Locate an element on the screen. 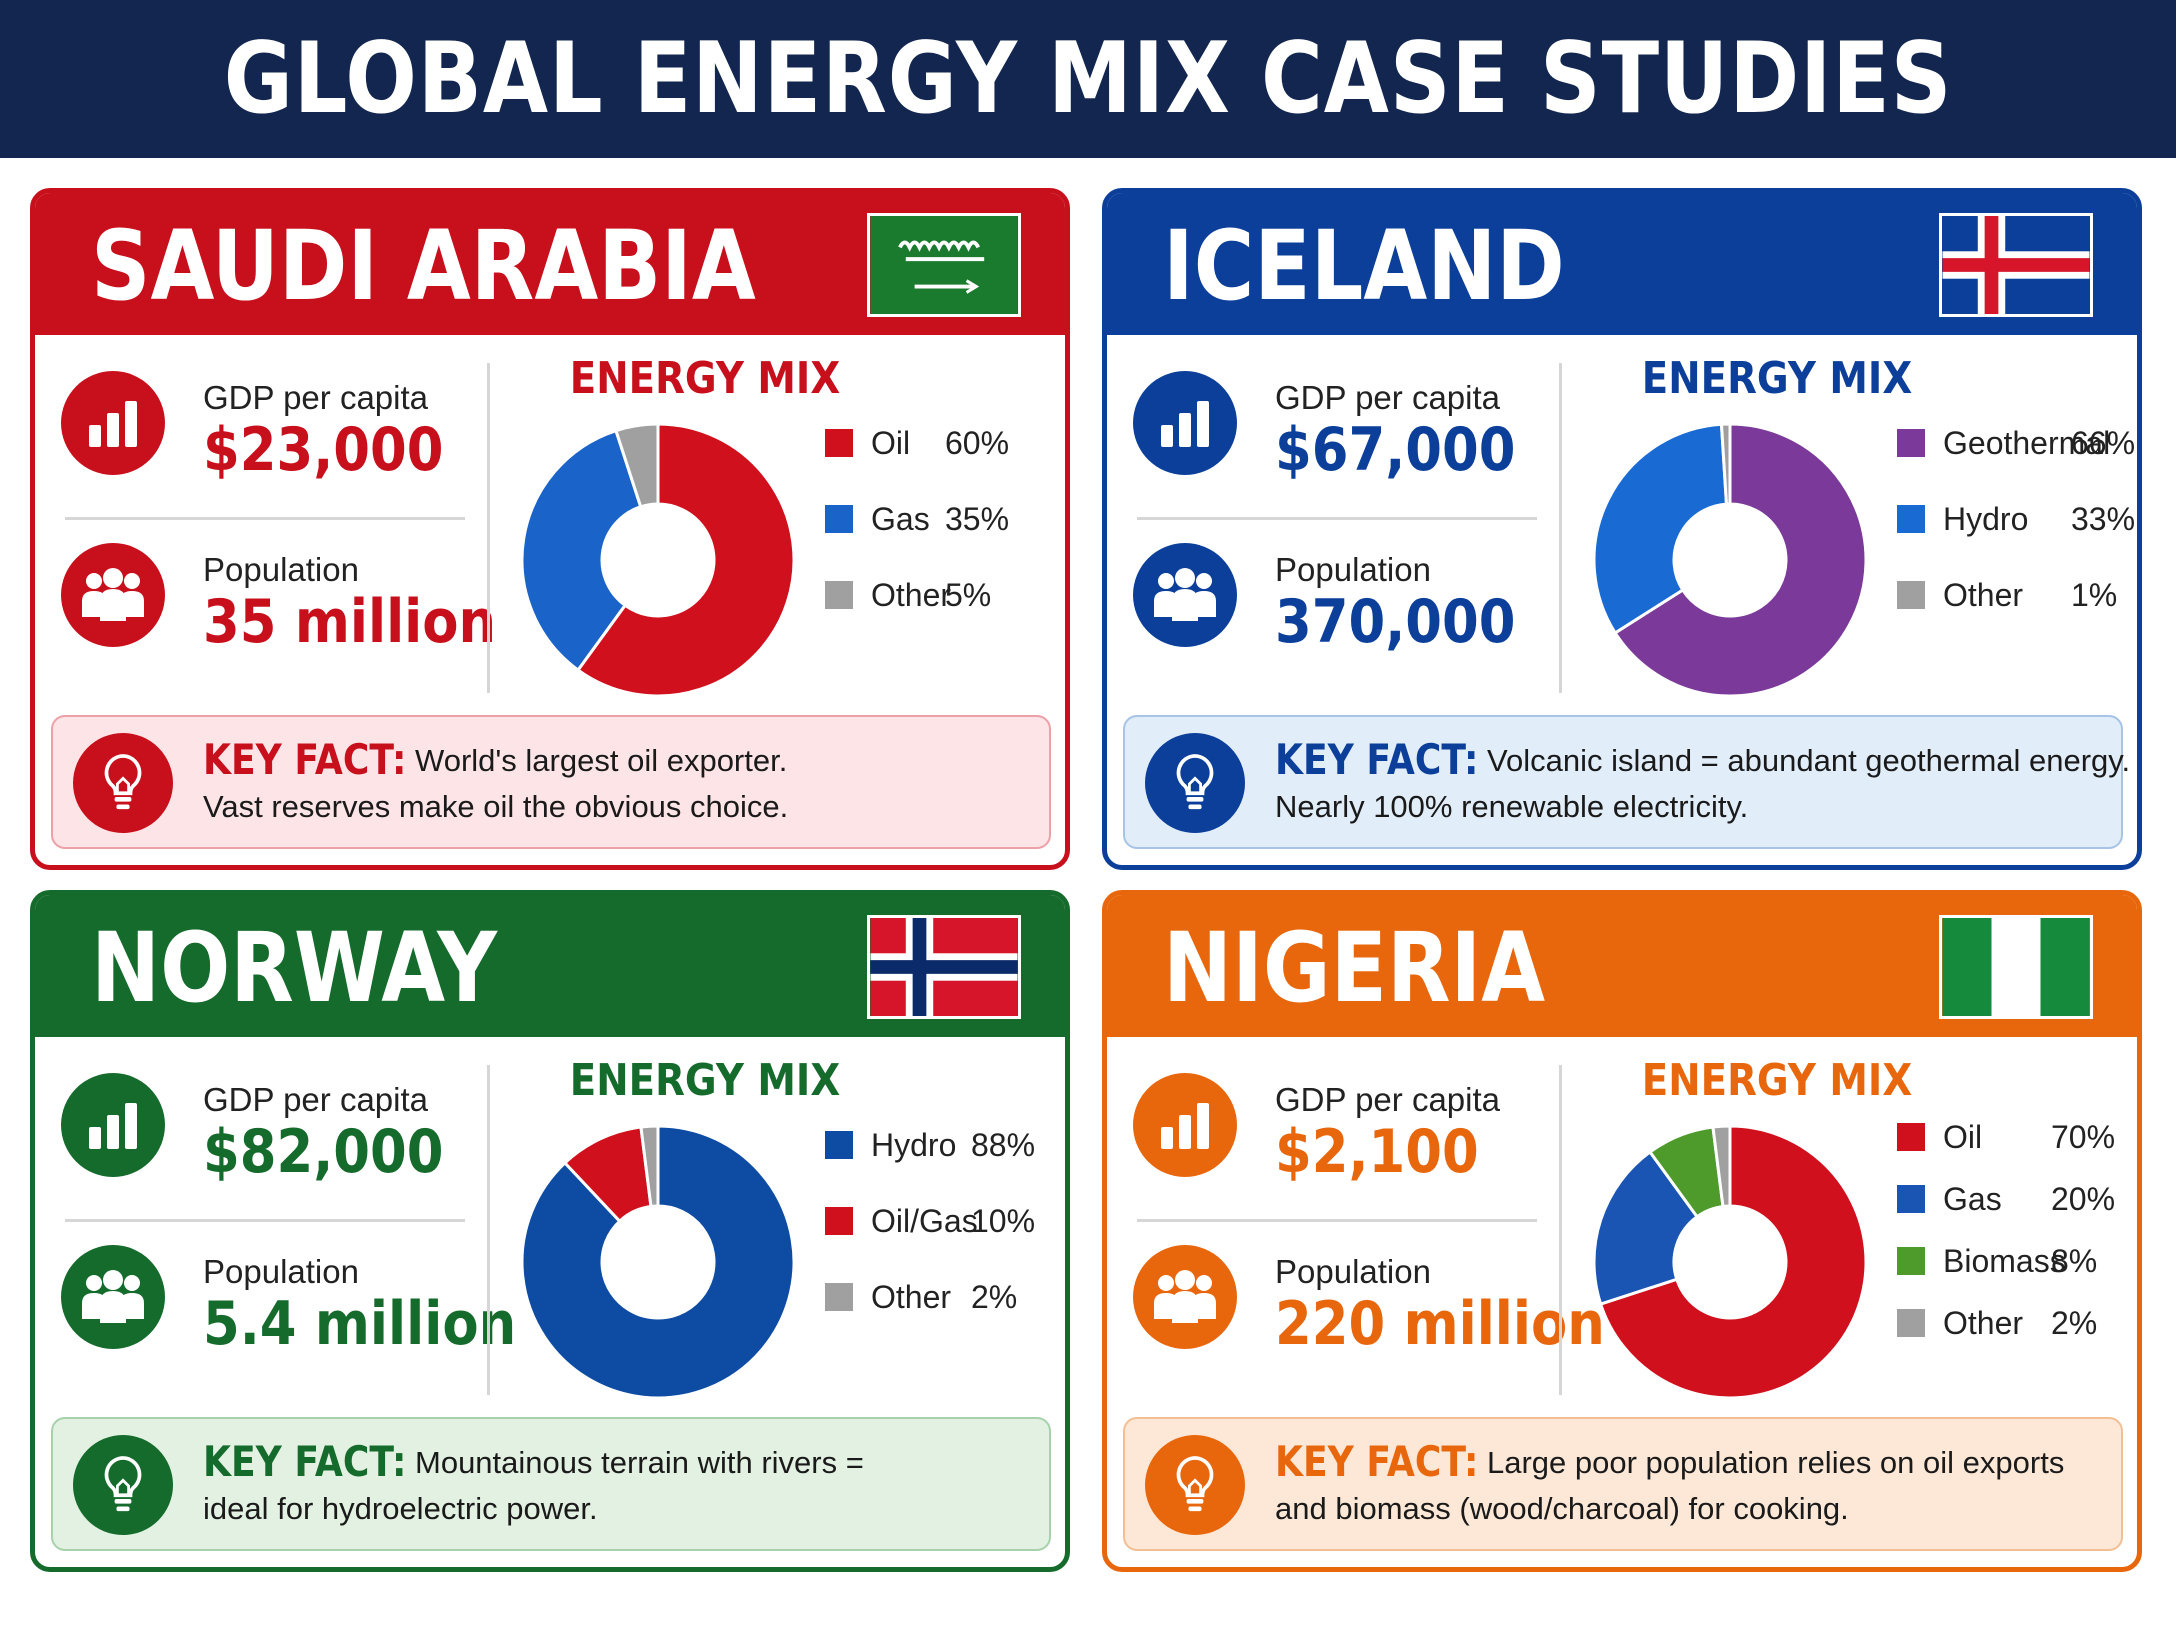 The height and width of the screenshot is (1632, 2176). key-fact-text: and biomass (wood/charcoal) for cooking. is located at coordinates (1562, 1508).